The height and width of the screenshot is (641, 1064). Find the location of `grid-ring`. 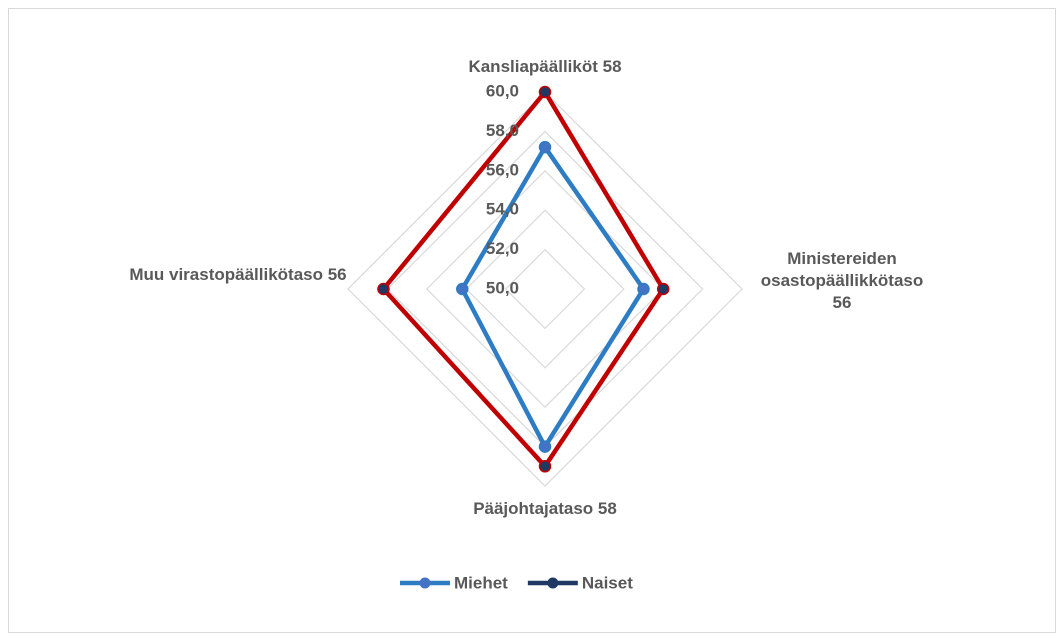

grid-ring is located at coordinates (545, 289).